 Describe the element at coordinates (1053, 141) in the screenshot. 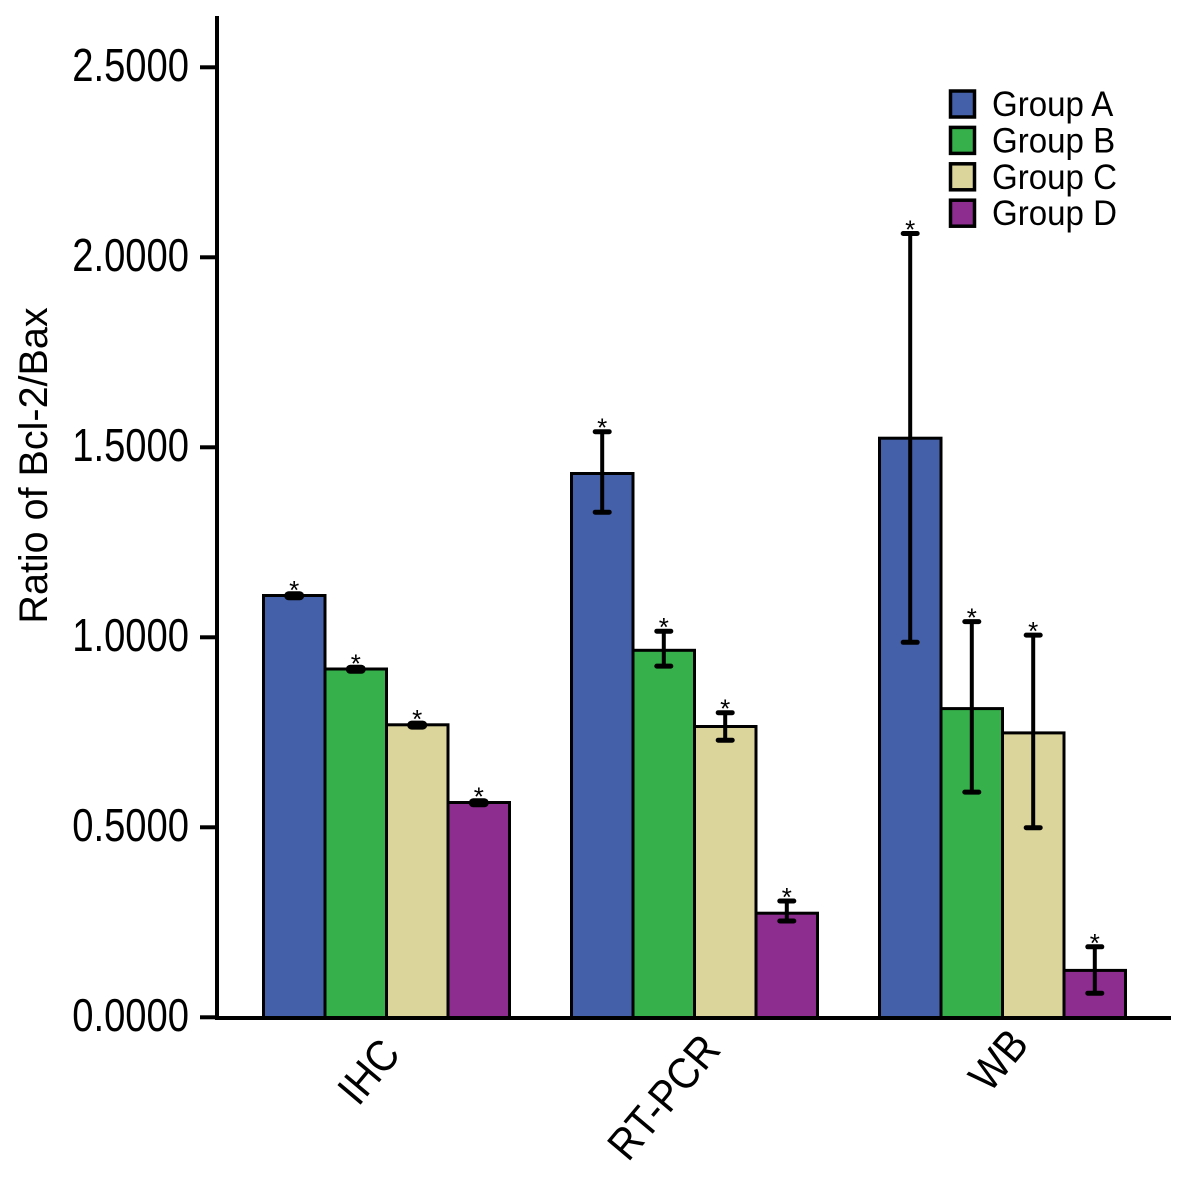

I see `svg-text: Group B` at that location.